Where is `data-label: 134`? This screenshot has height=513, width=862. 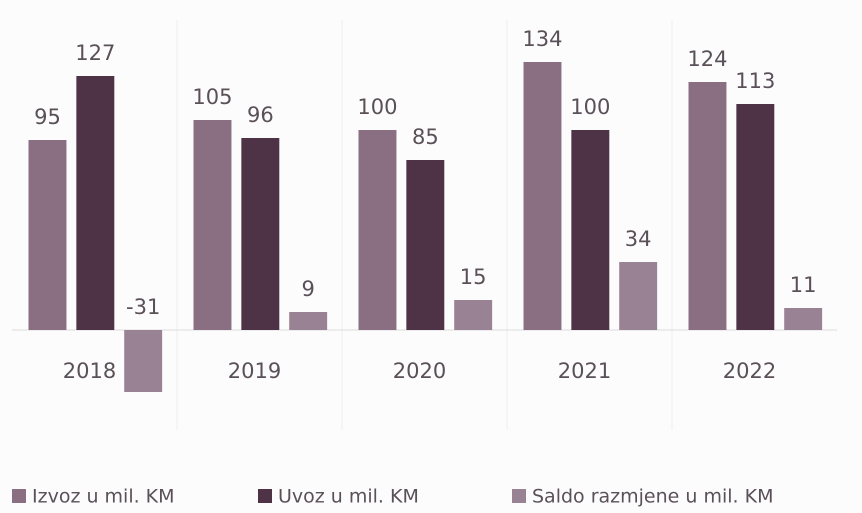
data-label: 134 is located at coordinates (542, 39).